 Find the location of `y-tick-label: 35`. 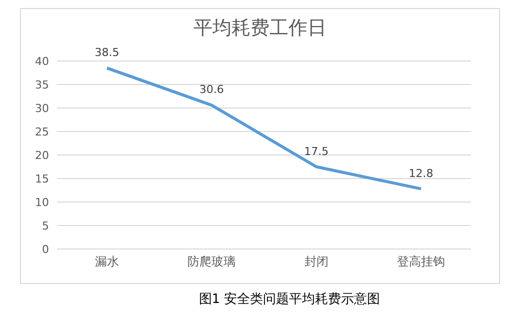

y-tick-label: 35 is located at coordinates (42, 85).